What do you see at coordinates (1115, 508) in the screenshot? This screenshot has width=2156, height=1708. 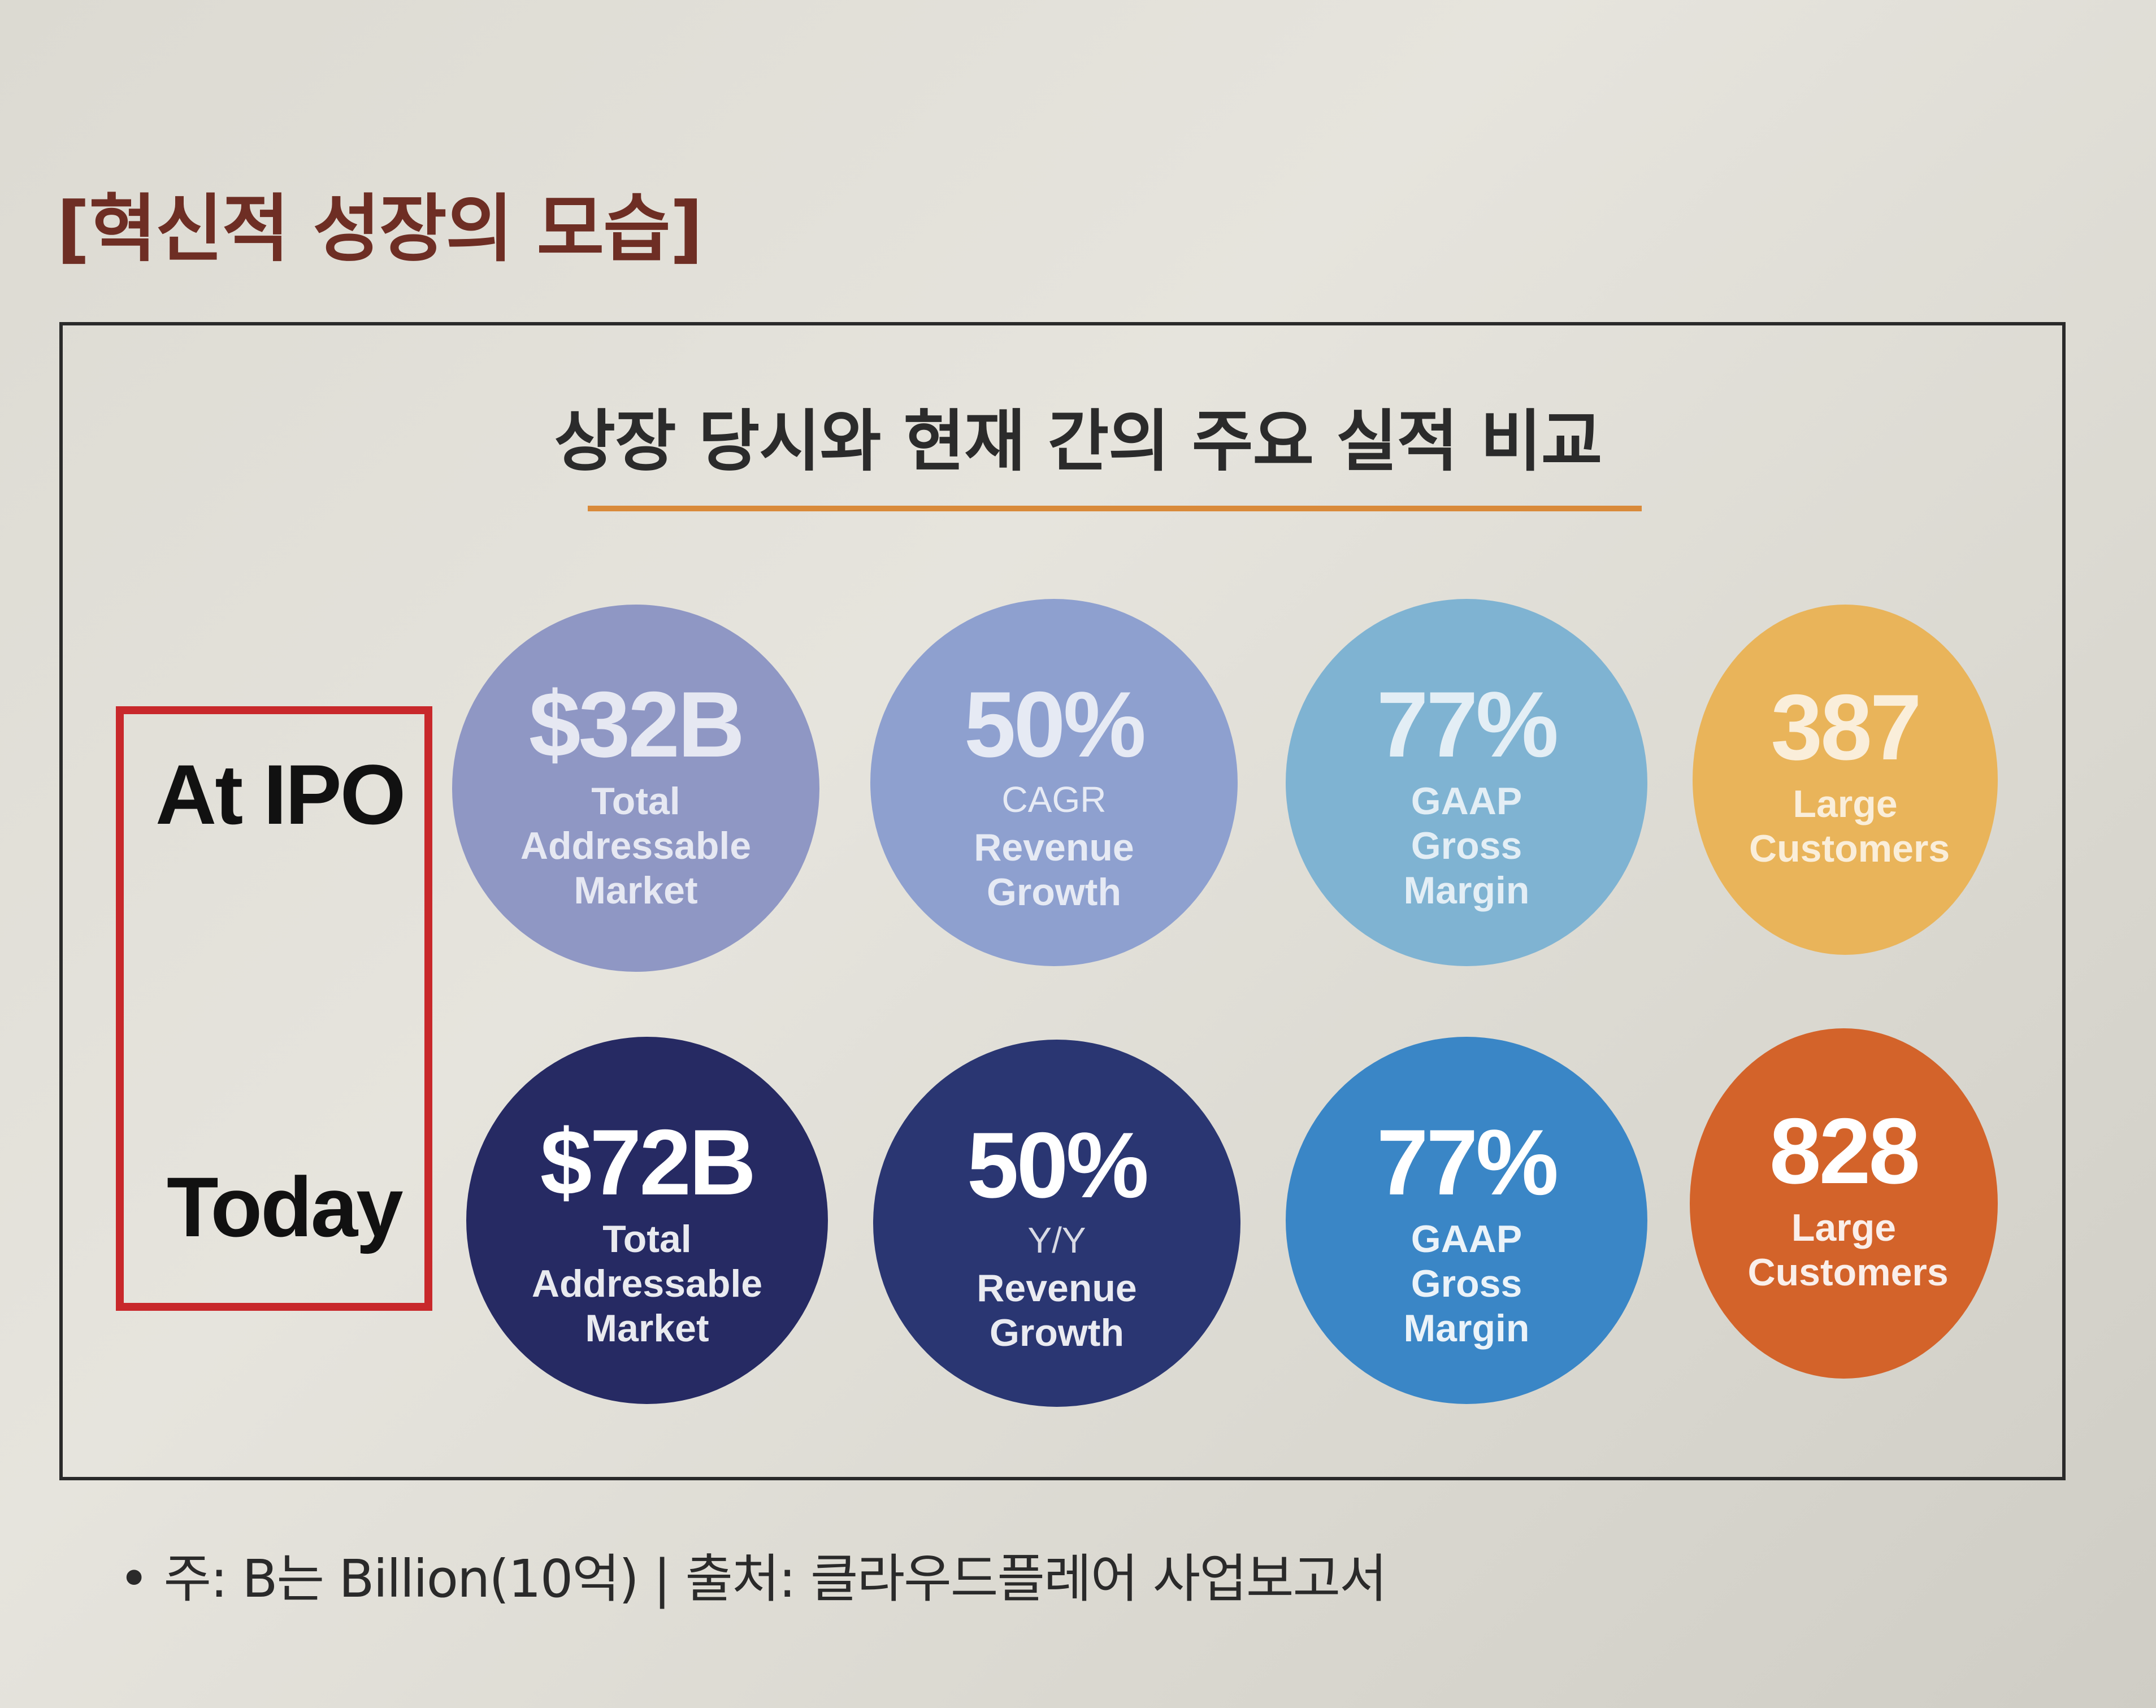 I see `title-underline` at bounding box center [1115, 508].